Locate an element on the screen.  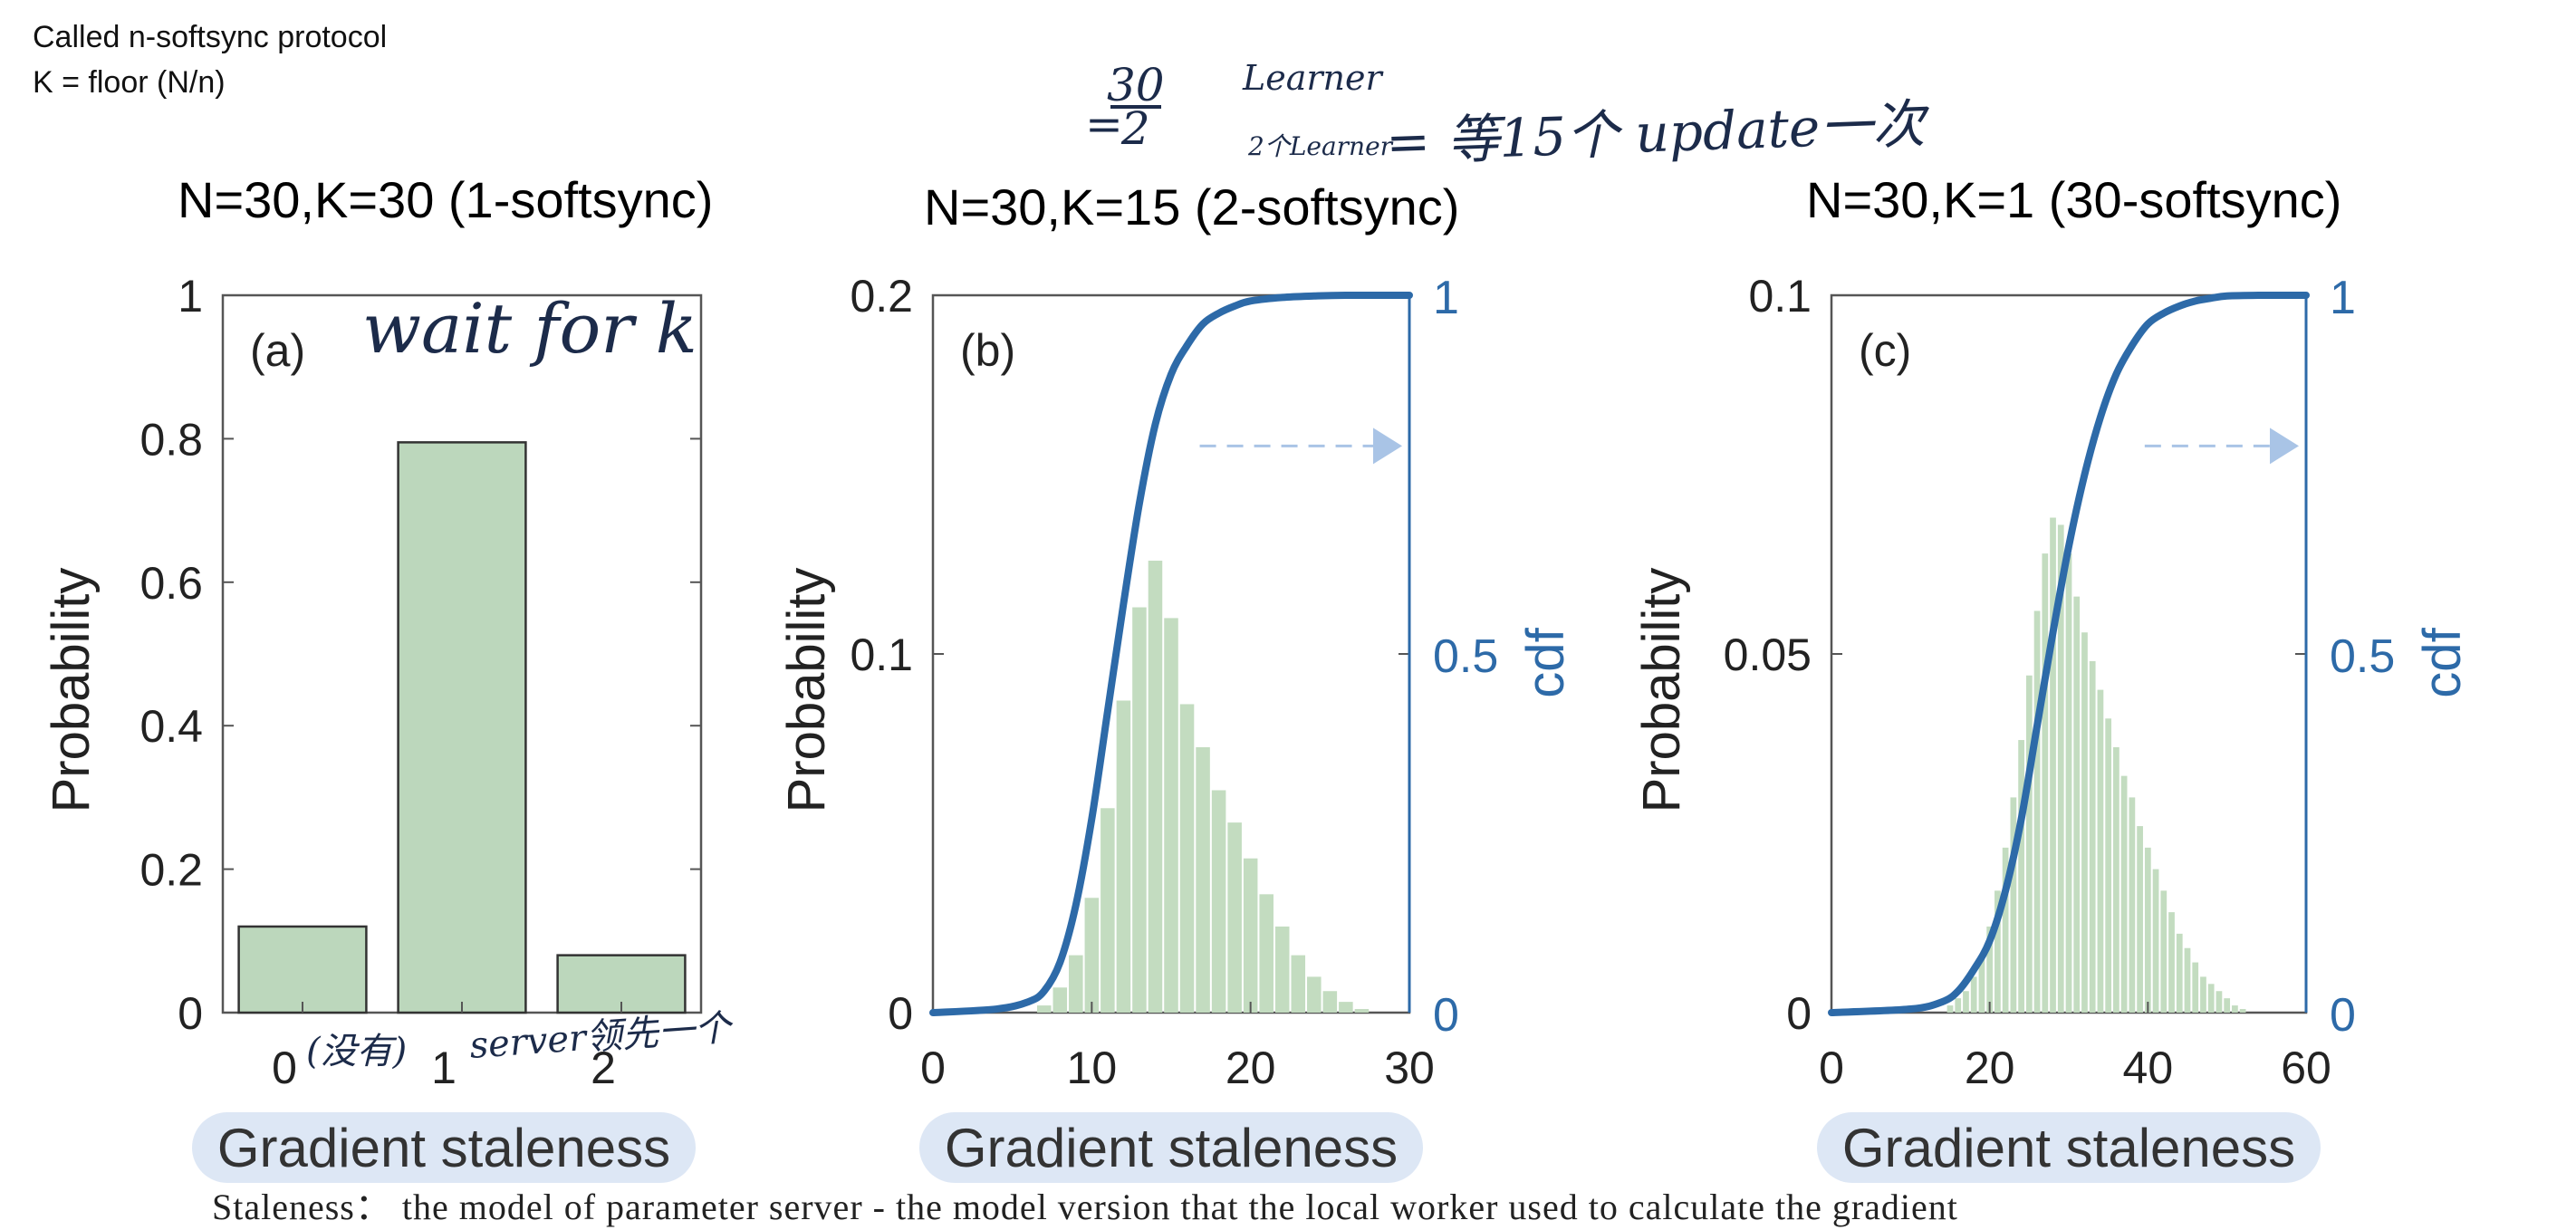
fraction-denominator: 2 is located at coordinates (1135, 128).